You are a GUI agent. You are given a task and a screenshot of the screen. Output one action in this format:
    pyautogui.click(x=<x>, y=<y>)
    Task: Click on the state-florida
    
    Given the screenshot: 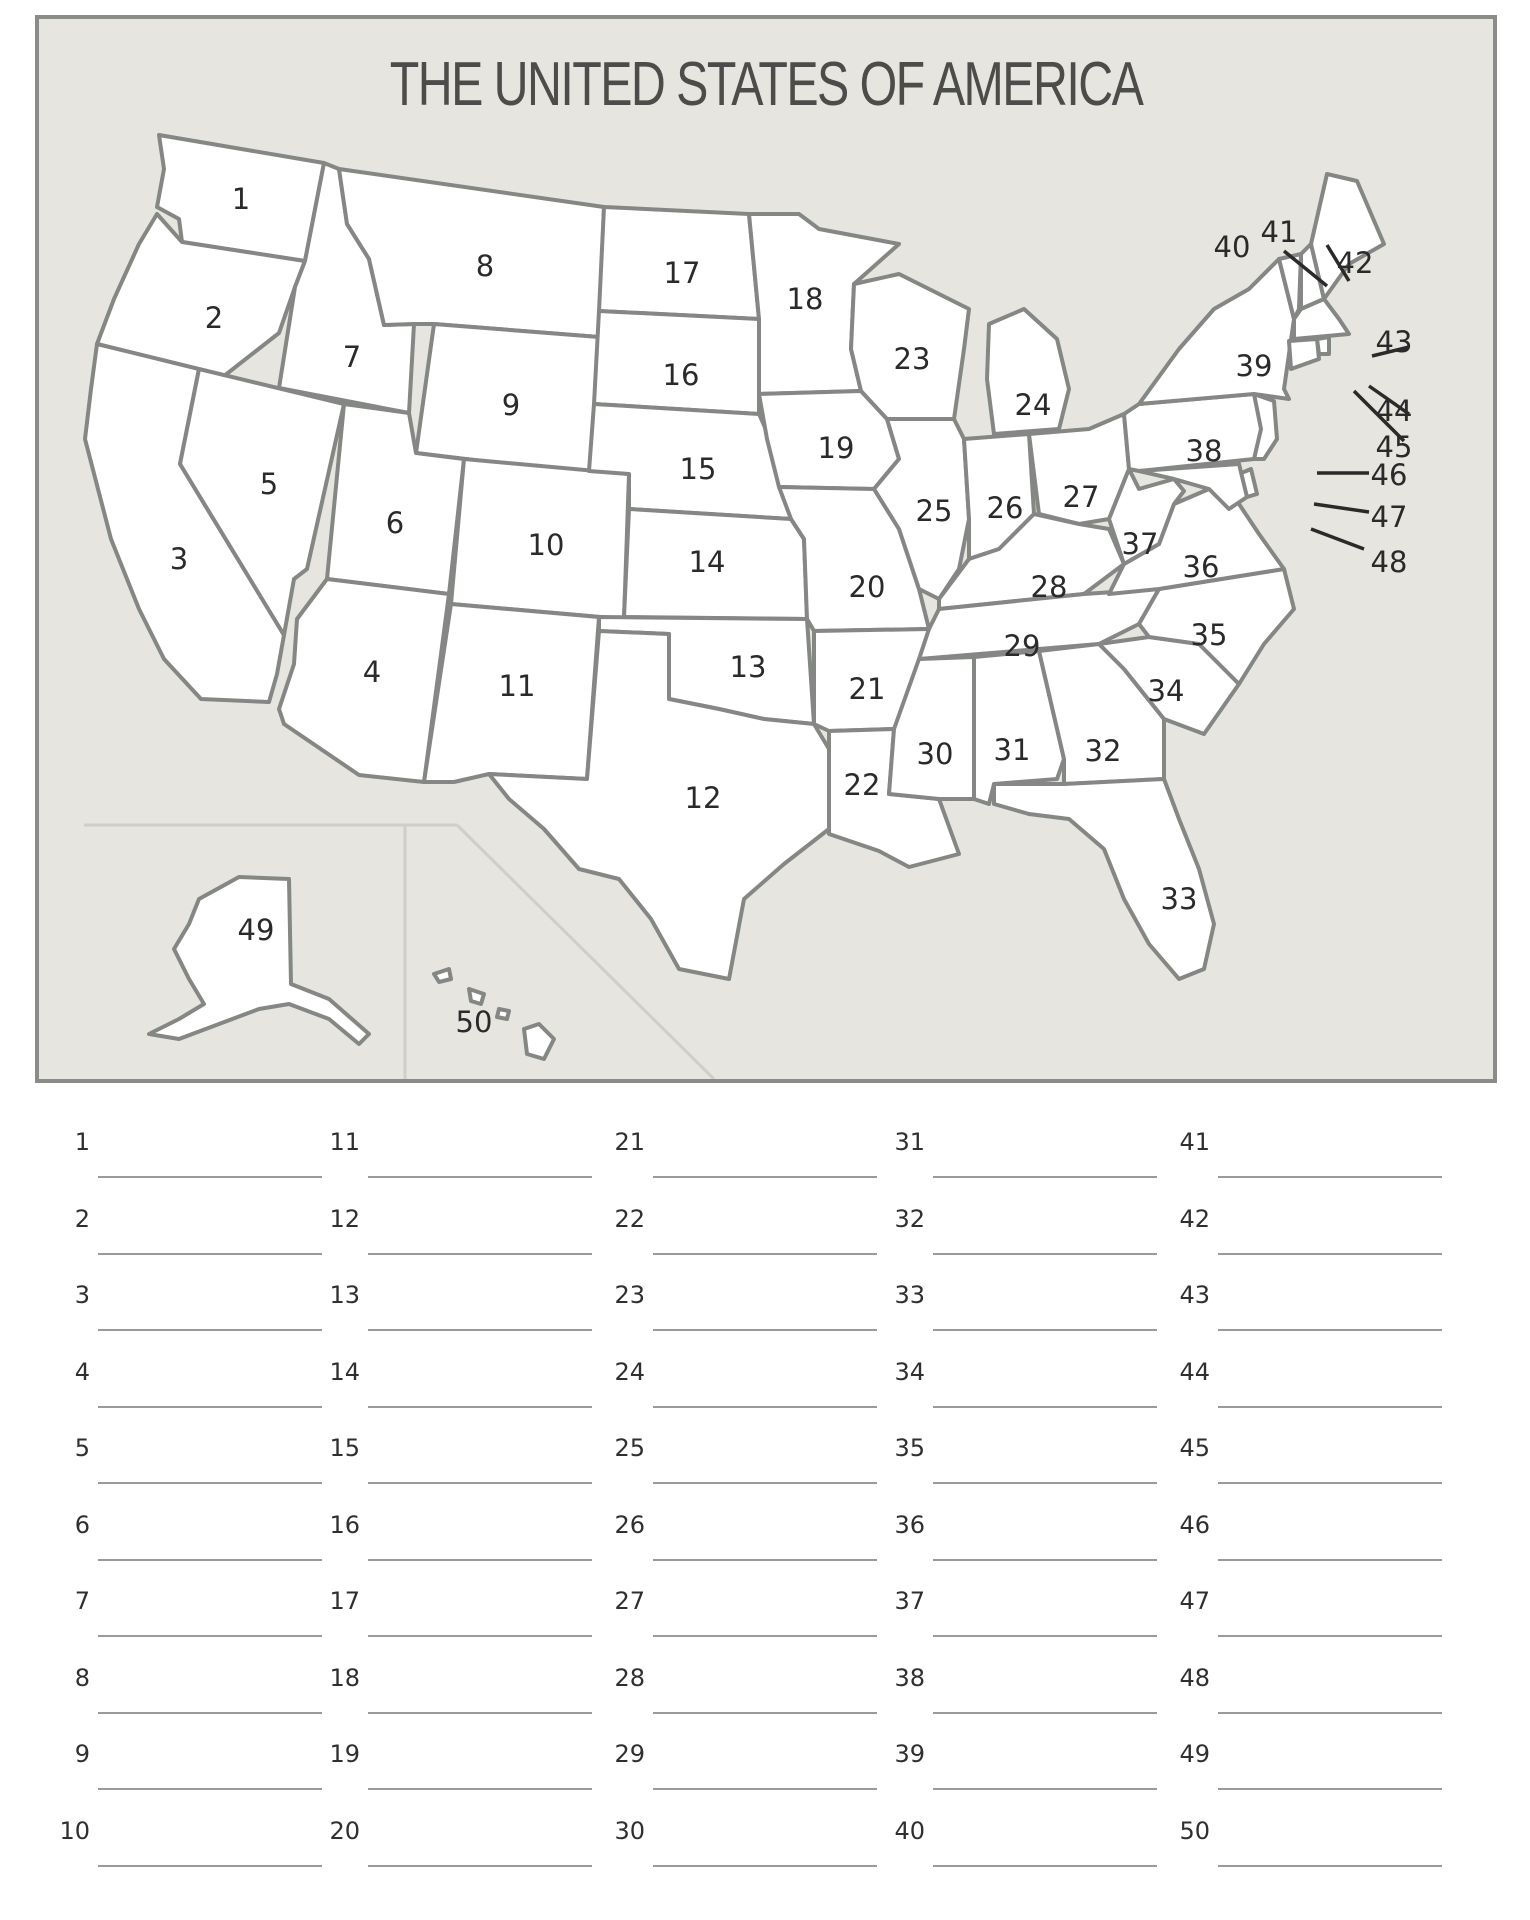 What is the action you would take?
    pyautogui.click(x=1104, y=879)
    